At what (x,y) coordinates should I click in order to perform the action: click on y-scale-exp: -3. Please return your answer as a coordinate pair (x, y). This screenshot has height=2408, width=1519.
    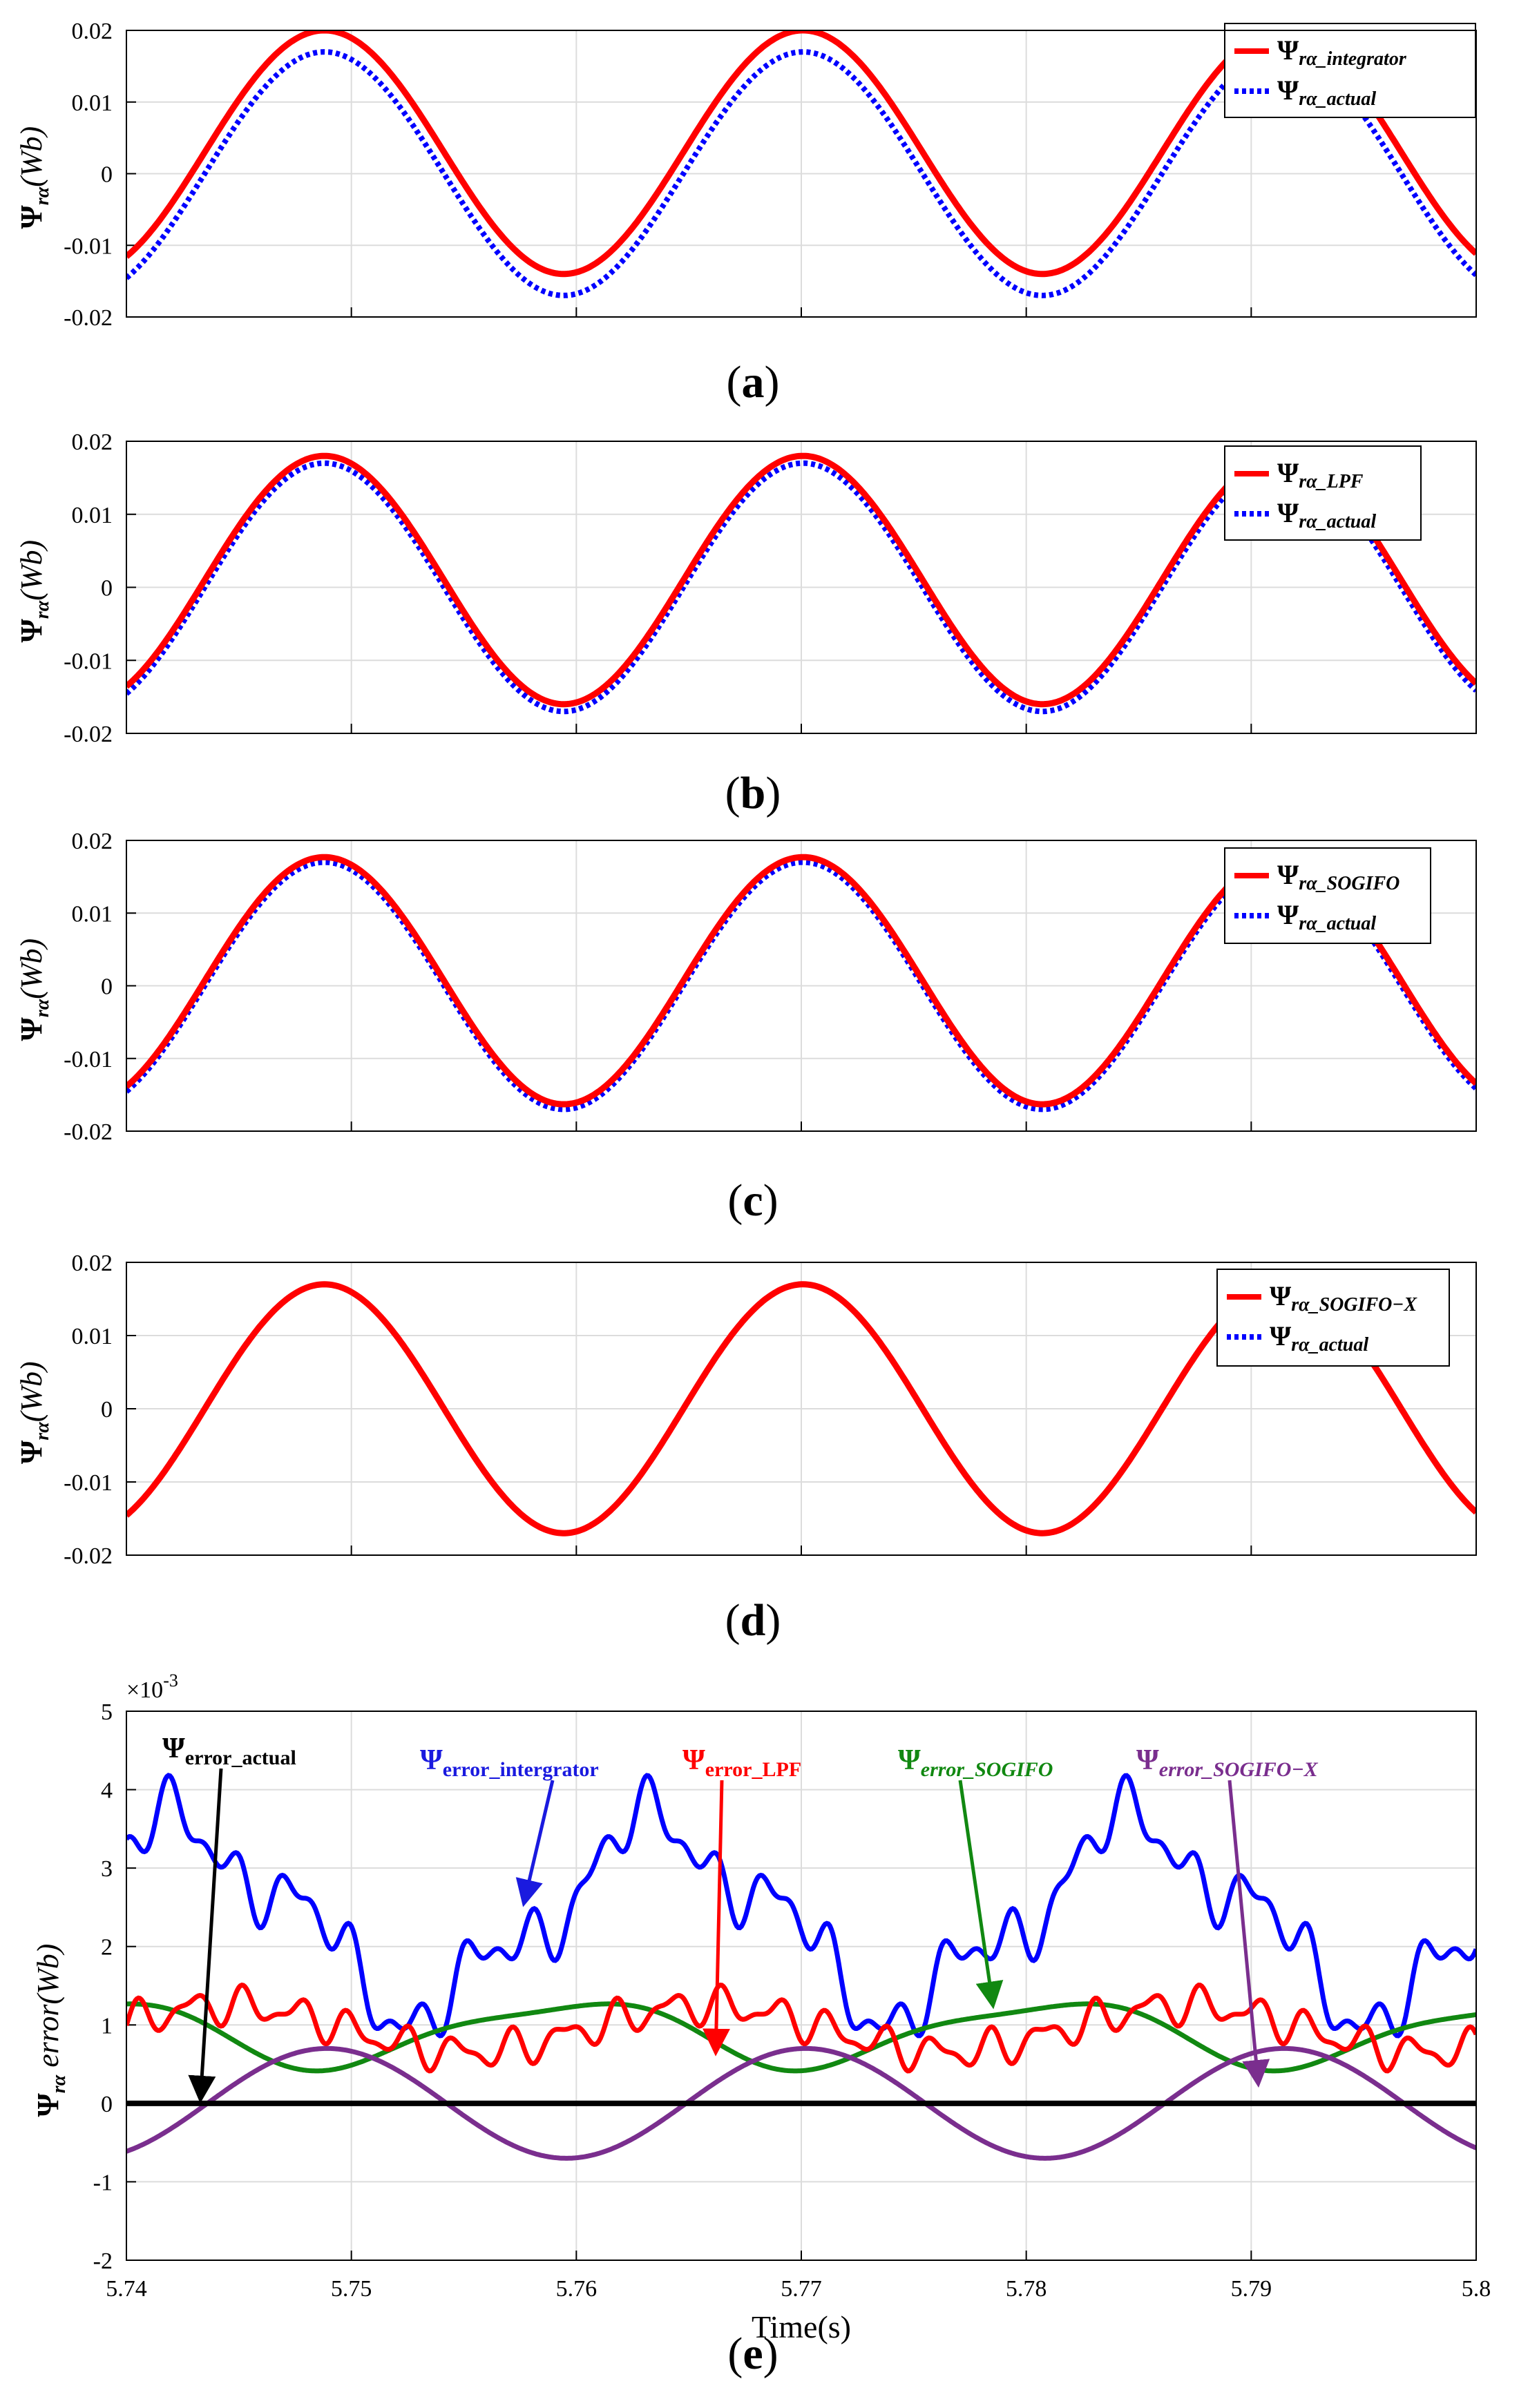
    Looking at the image, I should click on (170, 1680).